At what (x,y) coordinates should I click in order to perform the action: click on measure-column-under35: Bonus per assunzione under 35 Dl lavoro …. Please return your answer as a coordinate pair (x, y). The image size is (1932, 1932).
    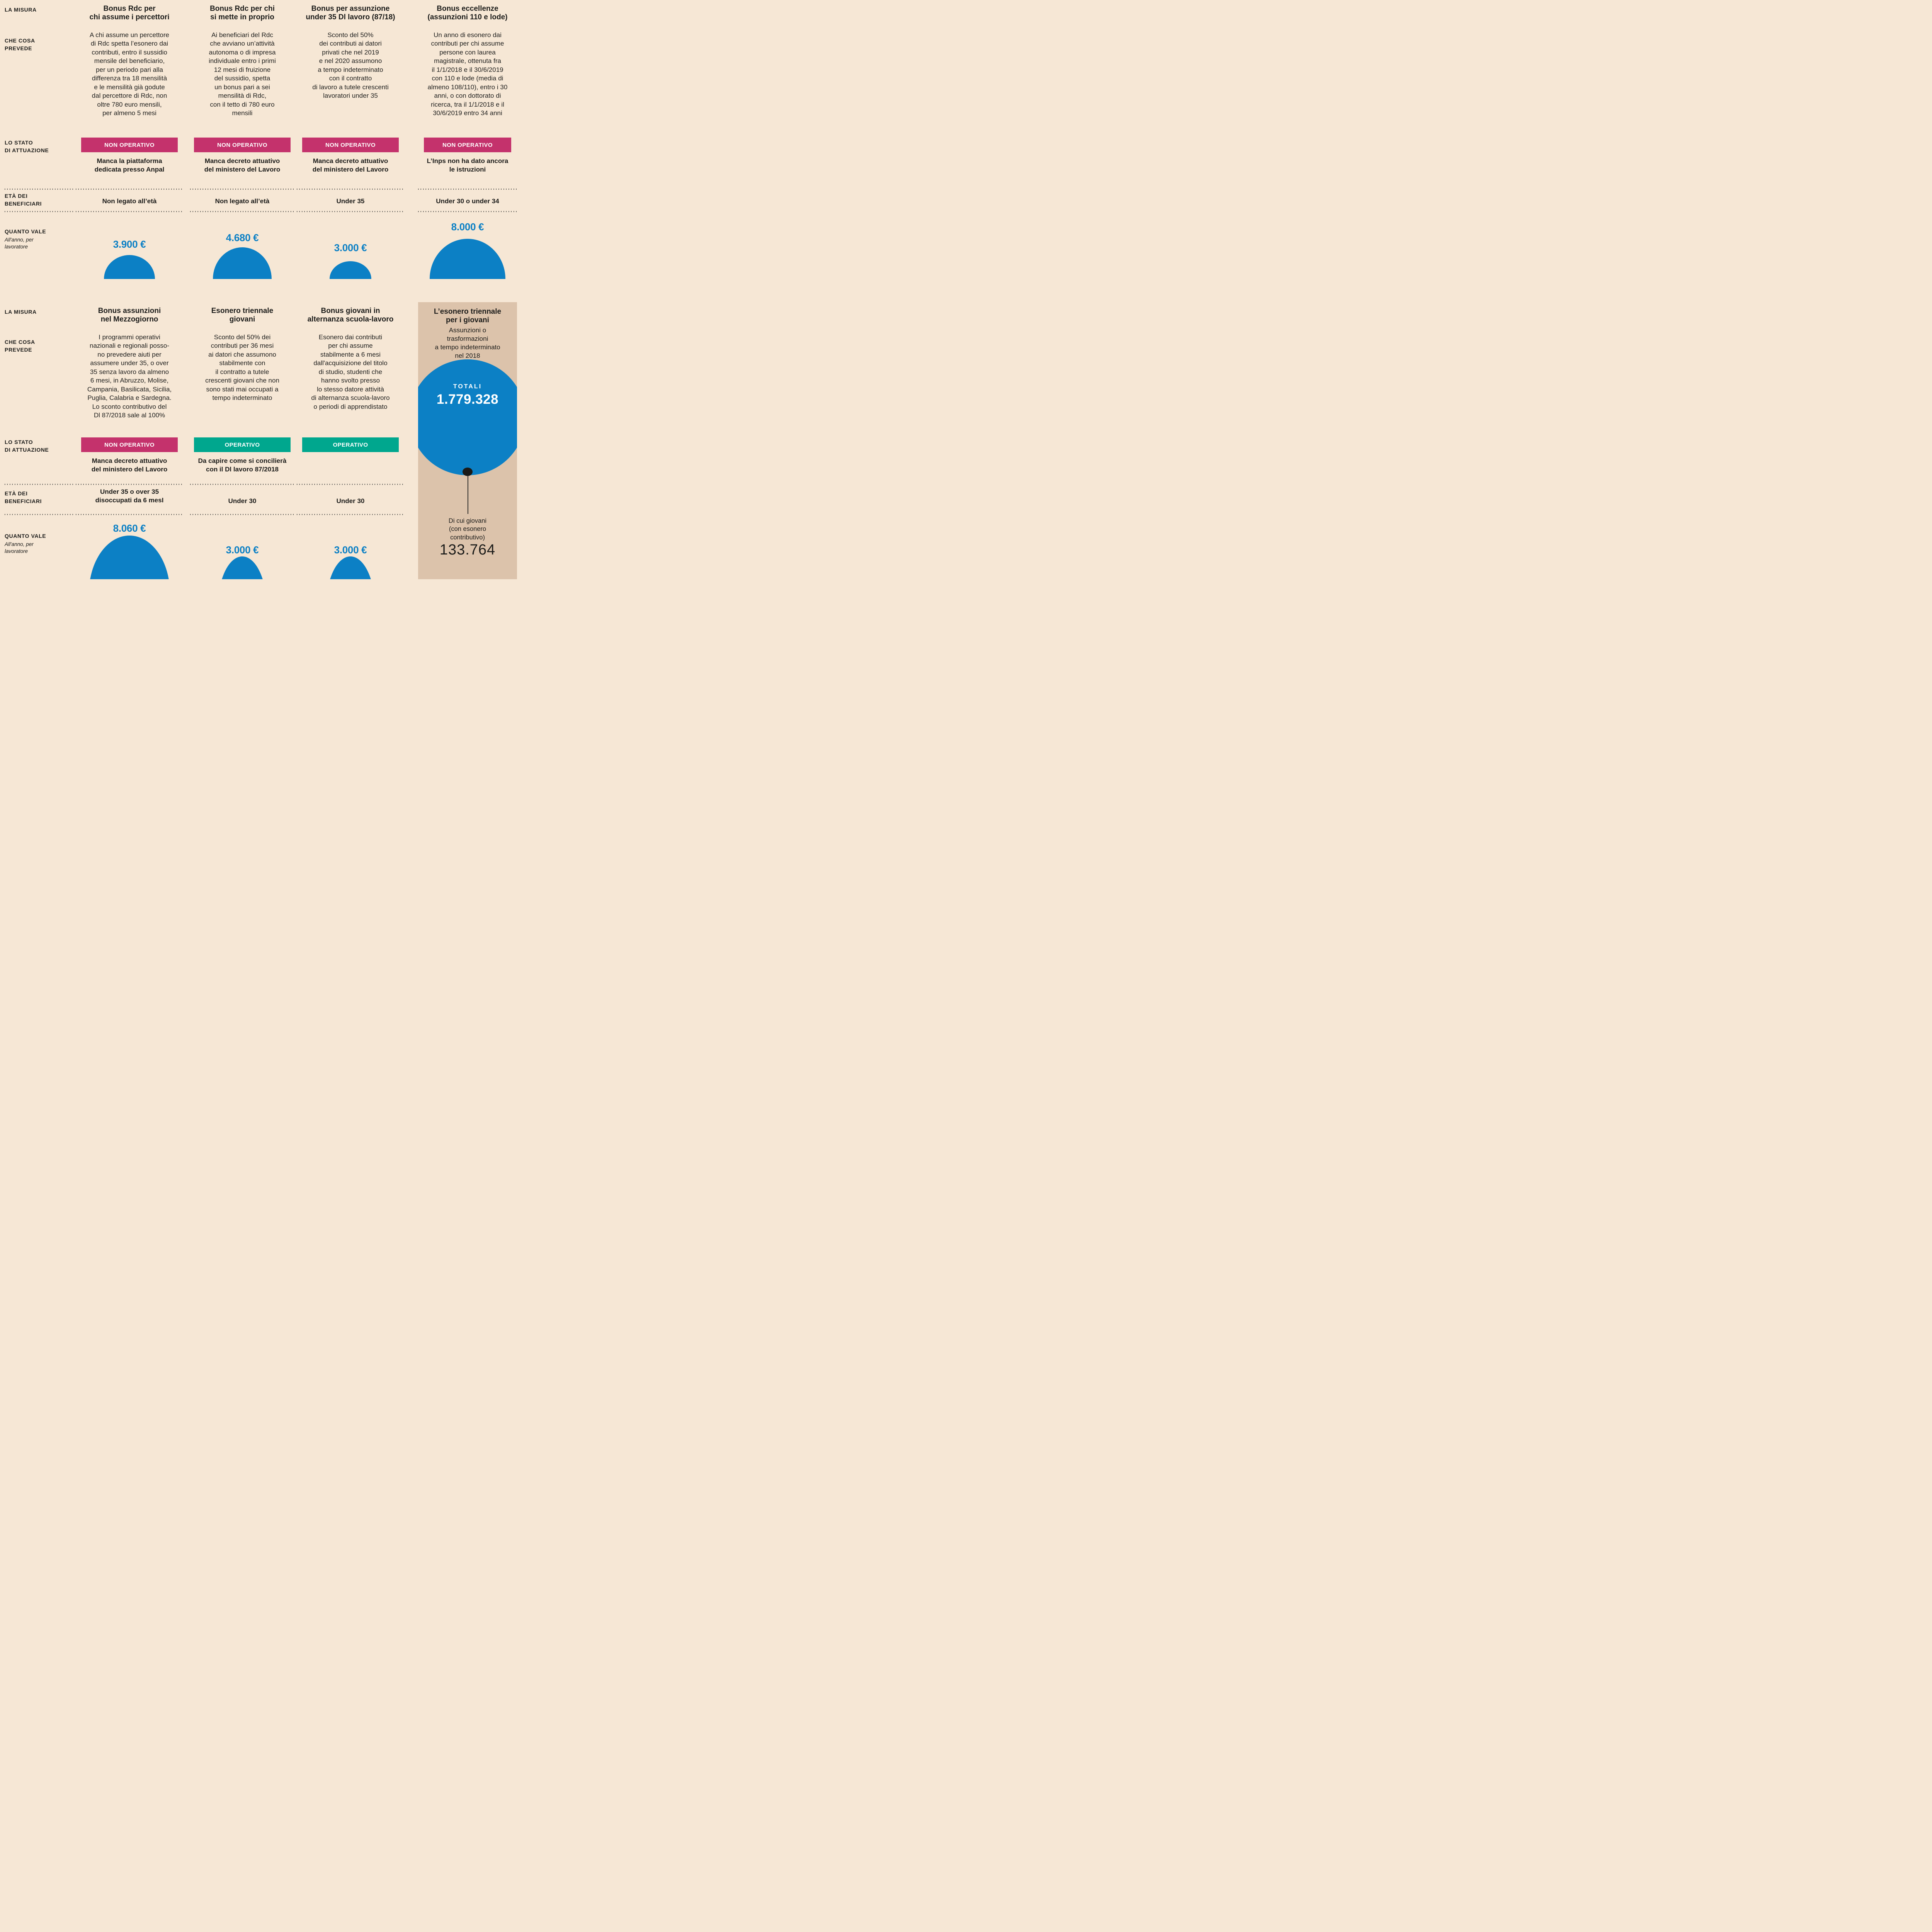
    Looking at the image, I should click on (351, 289).